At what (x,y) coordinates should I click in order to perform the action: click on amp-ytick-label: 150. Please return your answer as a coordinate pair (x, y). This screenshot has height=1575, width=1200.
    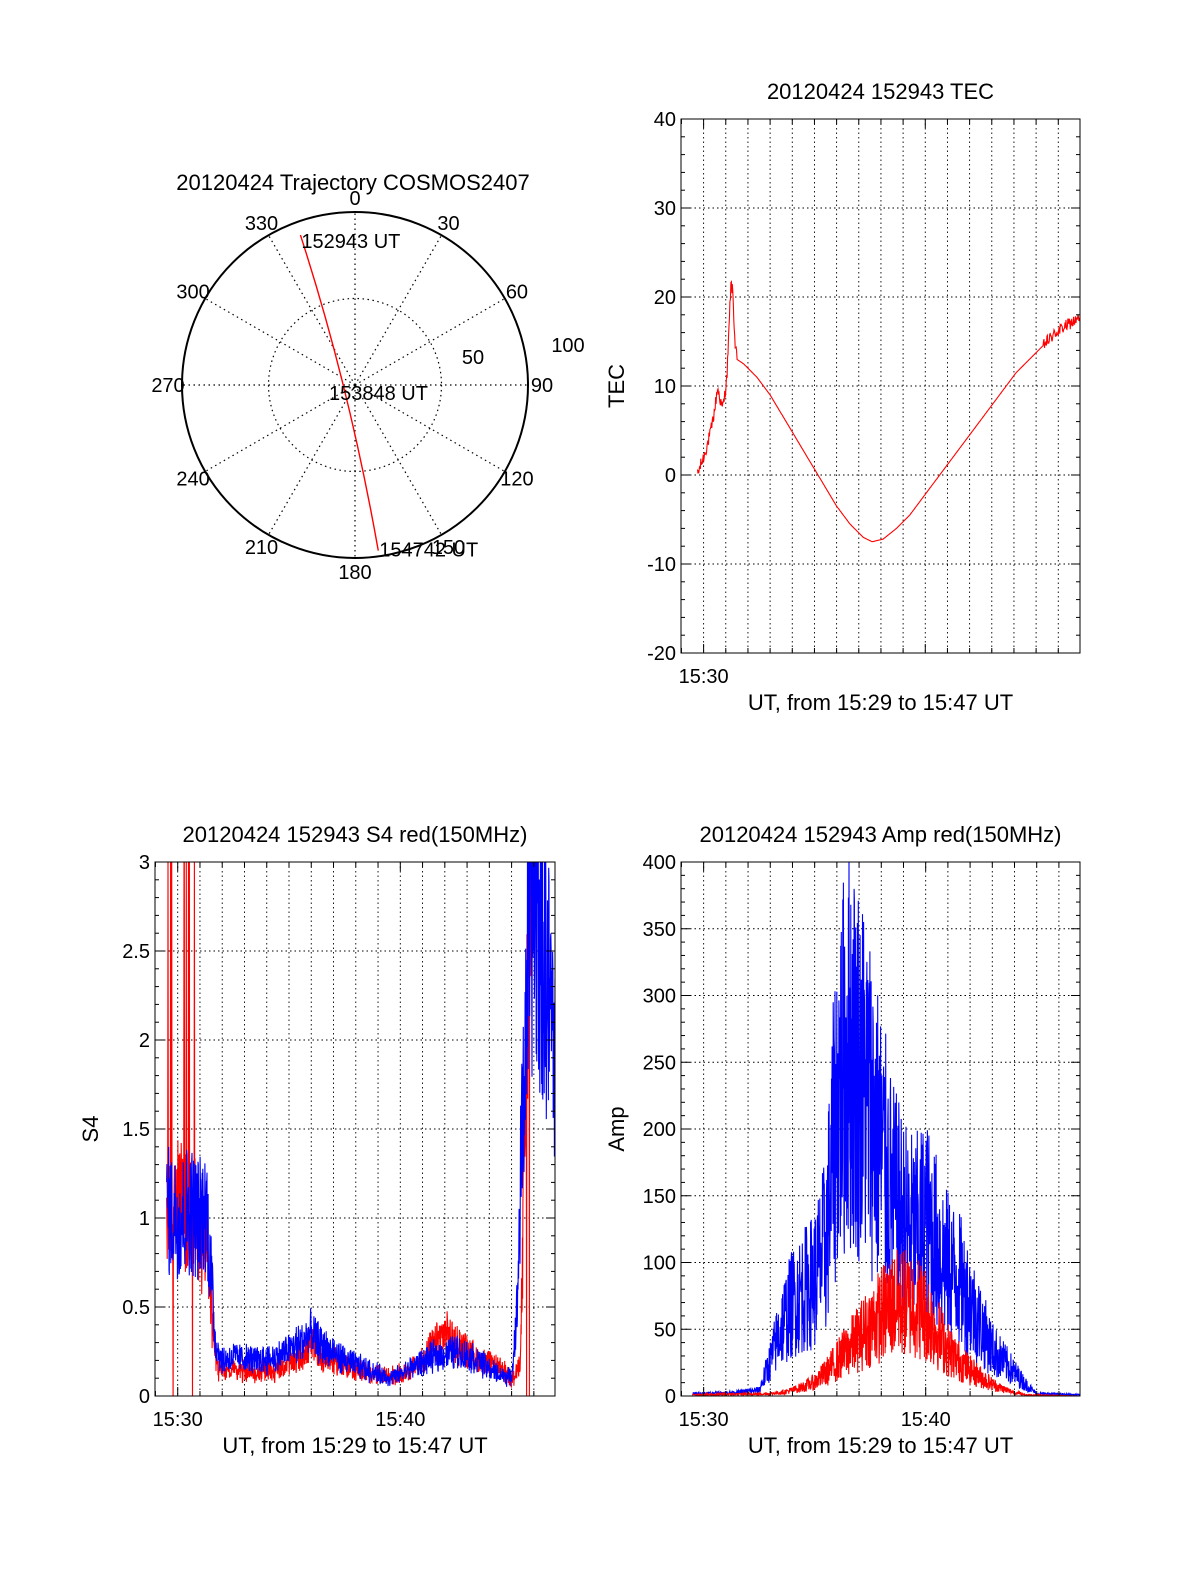
    Looking at the image, I should click on (659, 1197).